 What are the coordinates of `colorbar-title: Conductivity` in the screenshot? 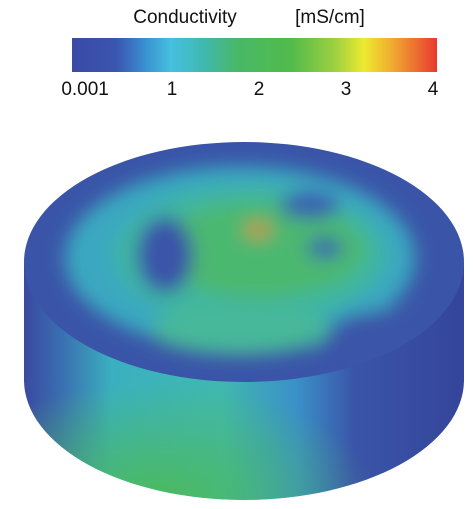 It's located at (185, 17).